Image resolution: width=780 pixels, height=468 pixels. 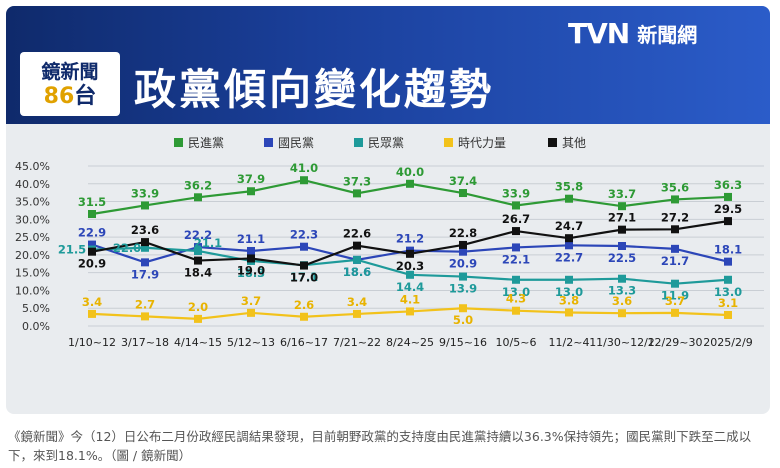 What do you see at coordinates (59, 96) in the screenshot?
I see `show-number: 86` at bounding box center [59, 96].